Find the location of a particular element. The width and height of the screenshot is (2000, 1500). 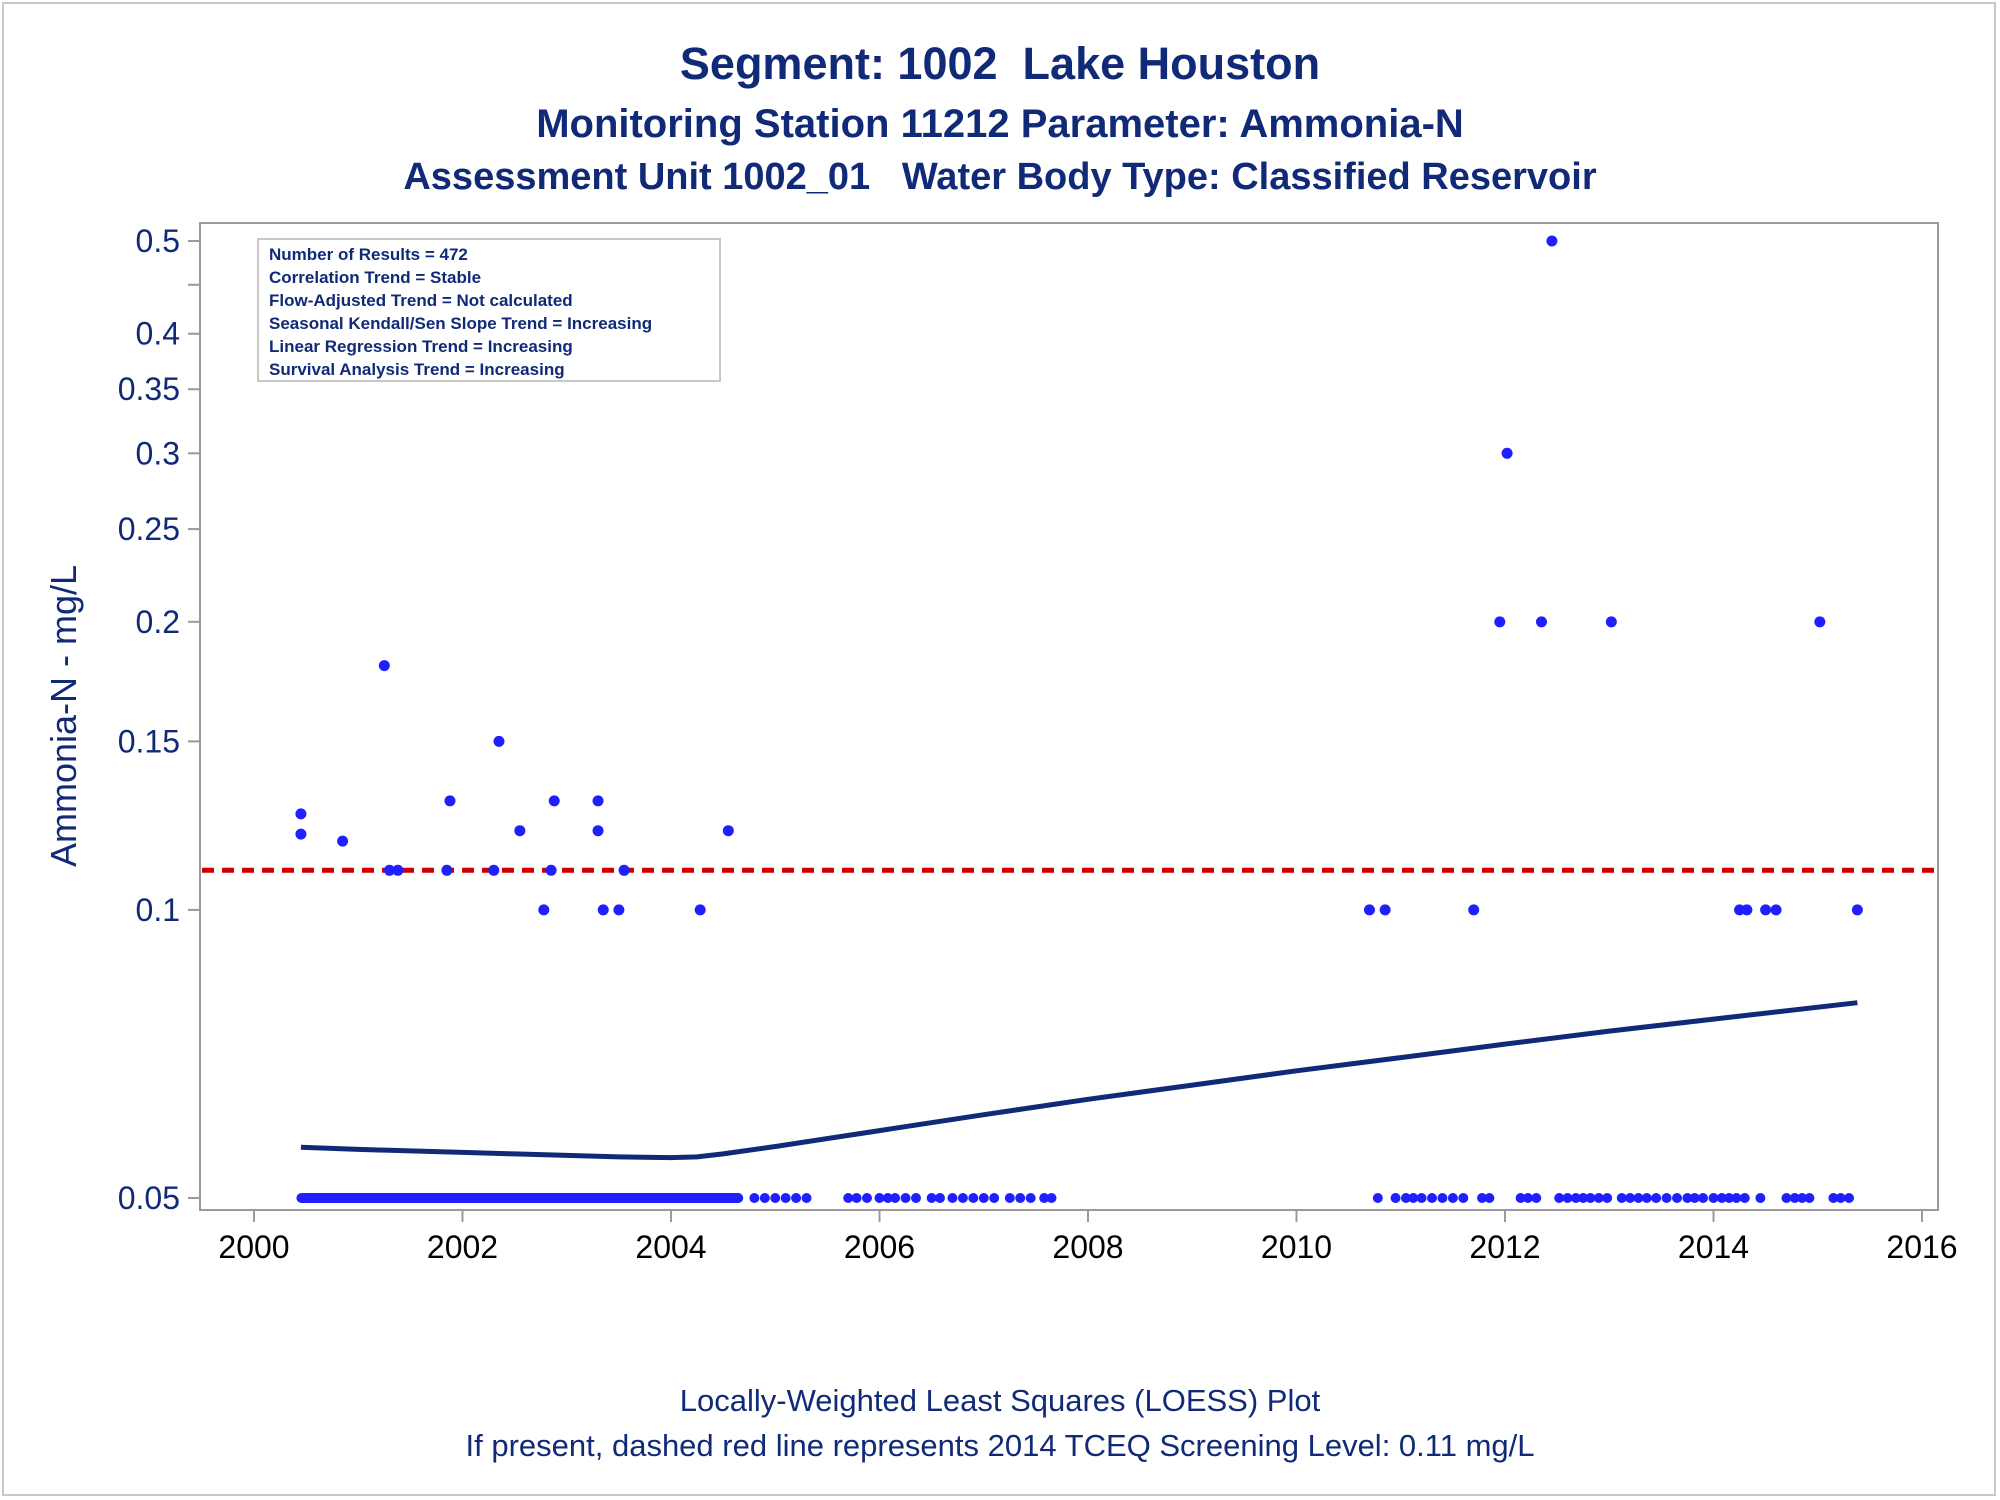

inset-legend-line: Number of Results = 472 is located at coordinates (368, 254).